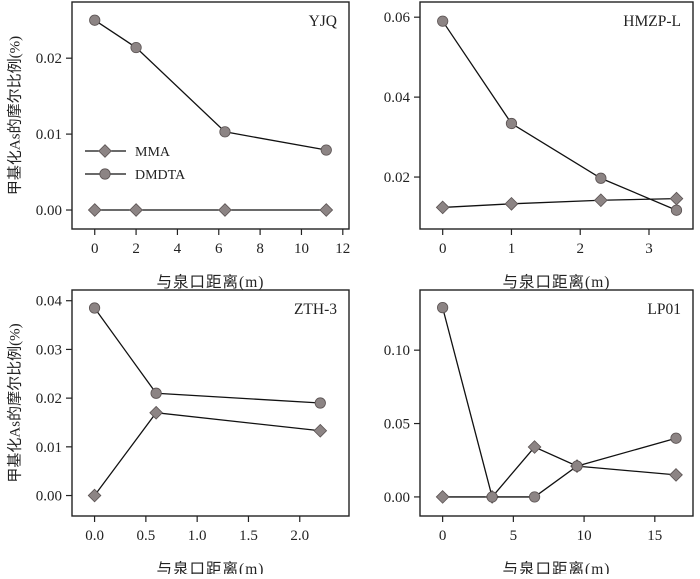 The image size is (700, 579). Describe the element at coordinates (219, 249) in the screenshot. I see `x-tick-label: 6` at that location.